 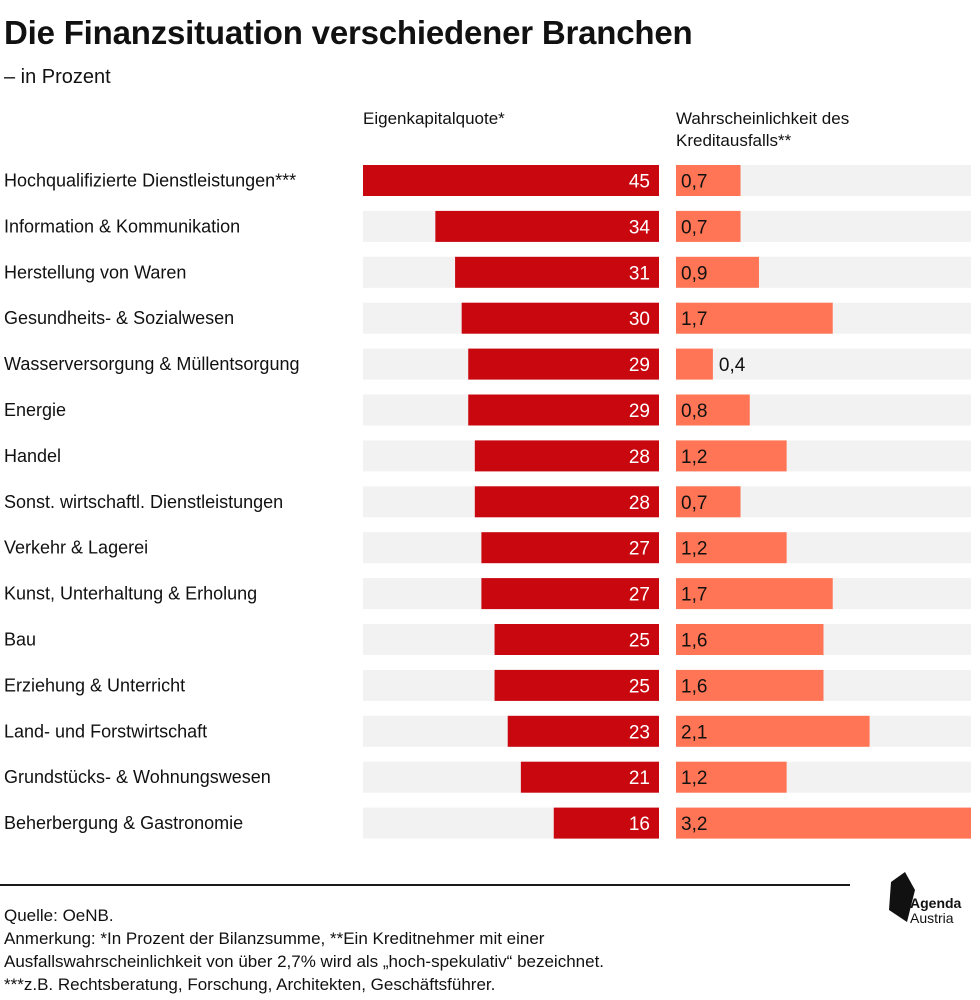 I want to click on category-label: Verkehr & Lagerei, so click(x=76, y=548).